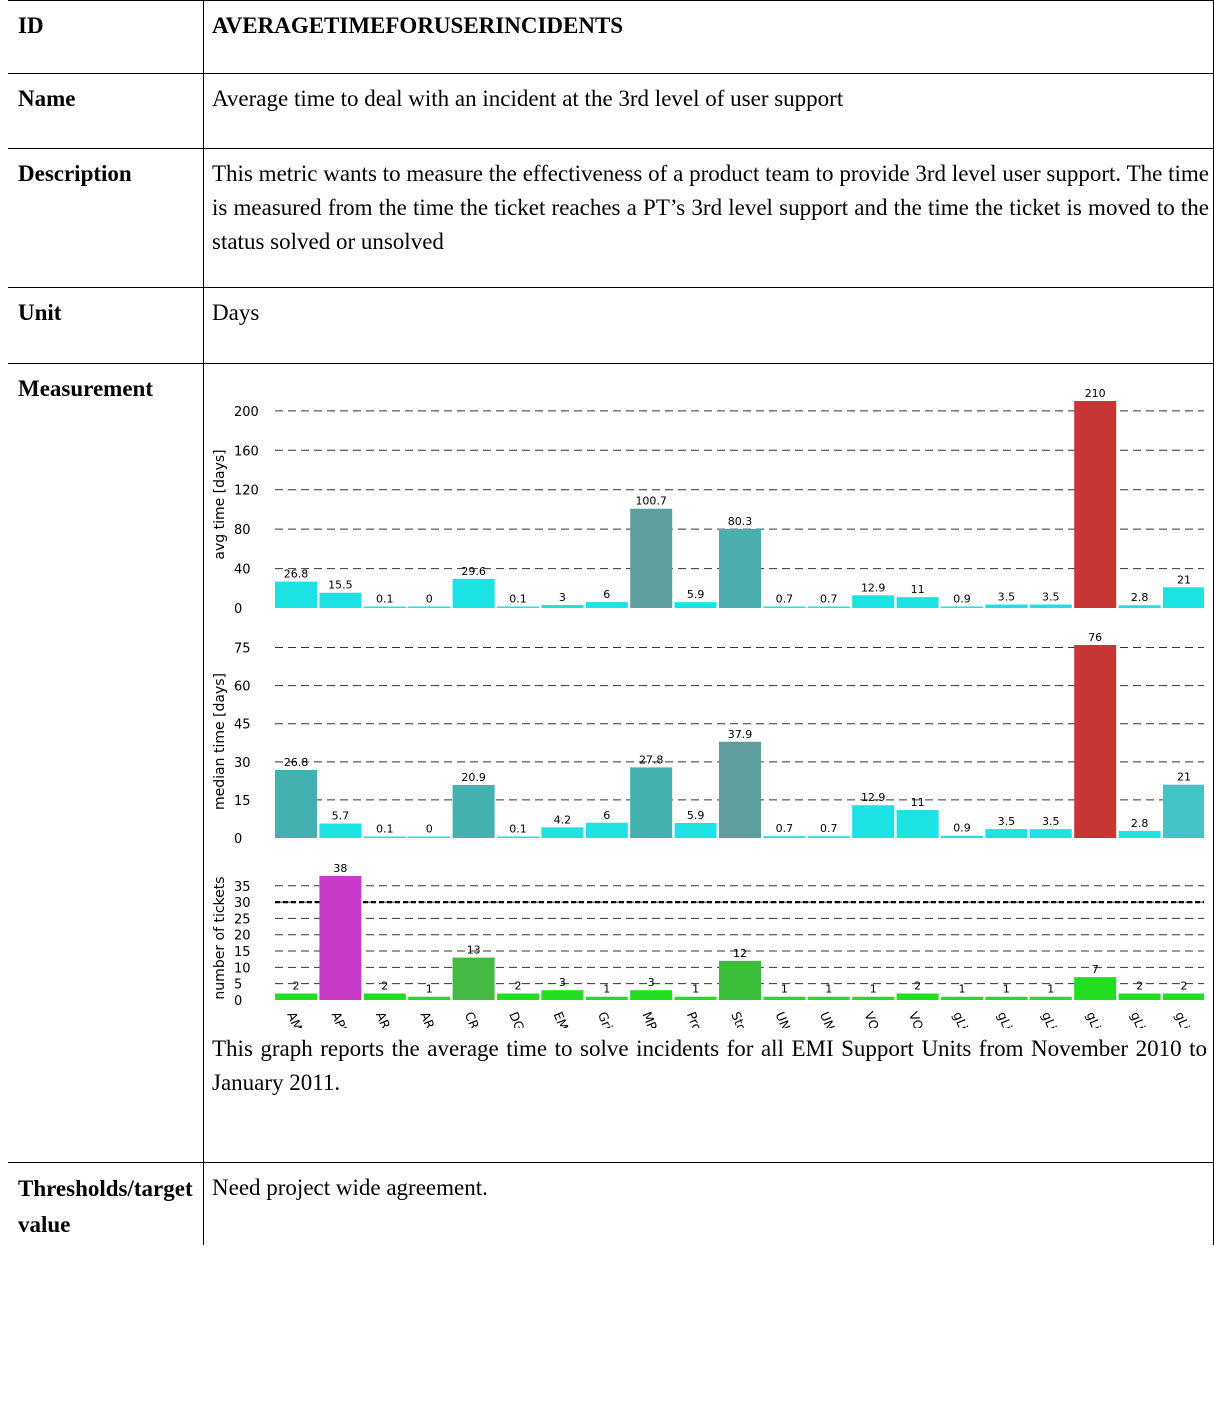 The image size is (1214, 1401). I want to click on bar-value-label: 3.5, so click(1051, 597).